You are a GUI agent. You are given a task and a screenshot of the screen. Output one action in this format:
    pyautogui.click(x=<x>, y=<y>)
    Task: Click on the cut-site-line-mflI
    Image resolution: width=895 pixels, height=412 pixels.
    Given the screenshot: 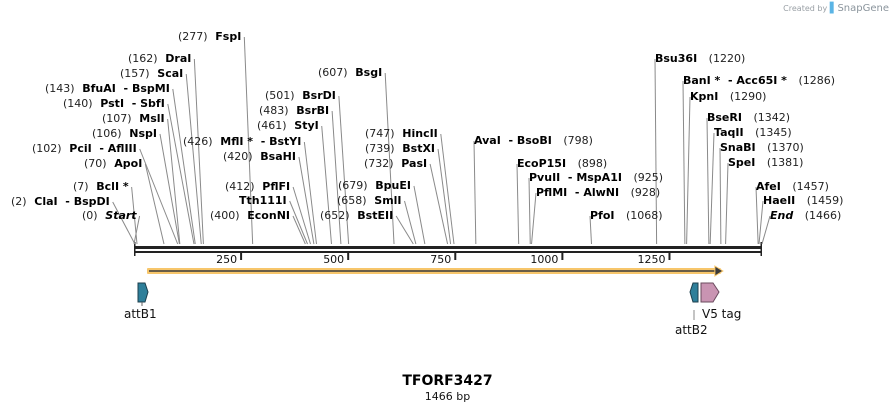 What is the action you would take?
    pyautogui.click(x=310, y=193)
    